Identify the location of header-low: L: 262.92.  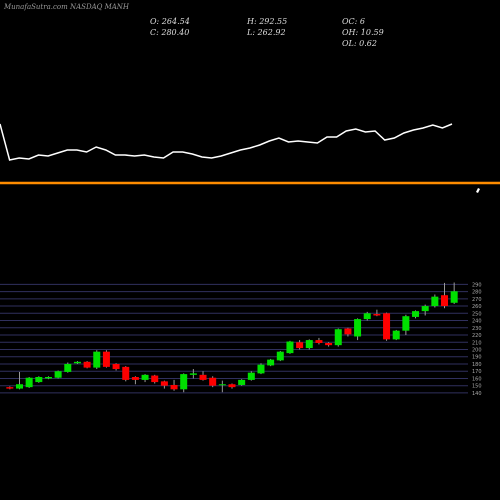
(266, 32).